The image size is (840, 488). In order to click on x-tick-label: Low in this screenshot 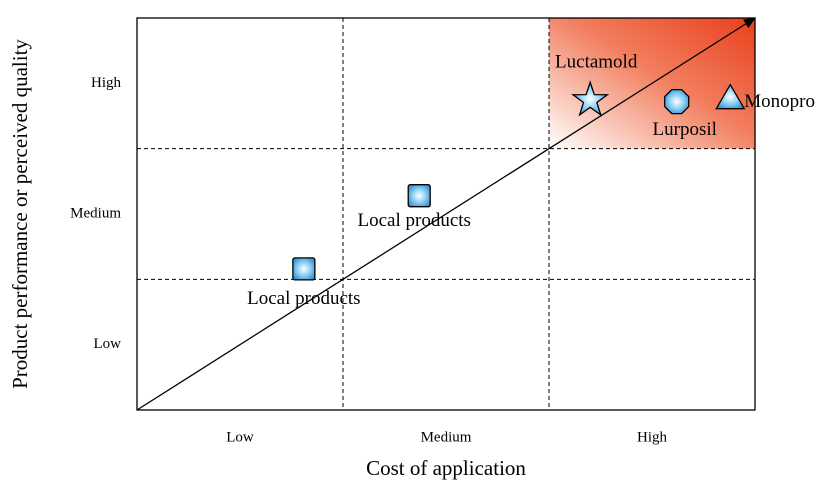, I will do `click(240, 437)`.